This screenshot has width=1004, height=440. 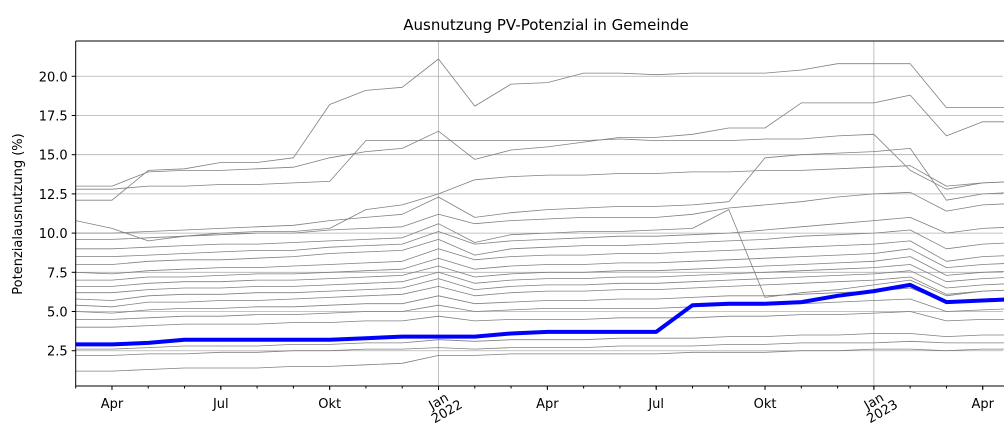 I want to click on x-tick-label: Jan 2022, so click(x=444, y=406).